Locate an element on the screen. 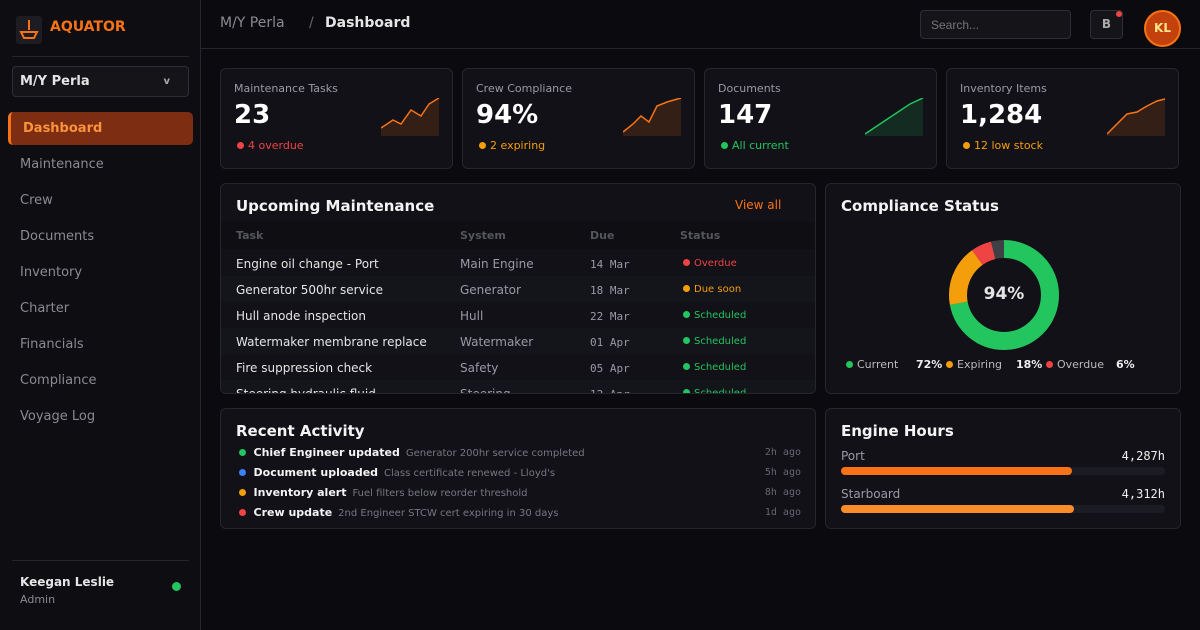 The image size is (1200, 630). stat-card: Inventory Items 1,284 12 low stock is located at coordinates (1062, 118).